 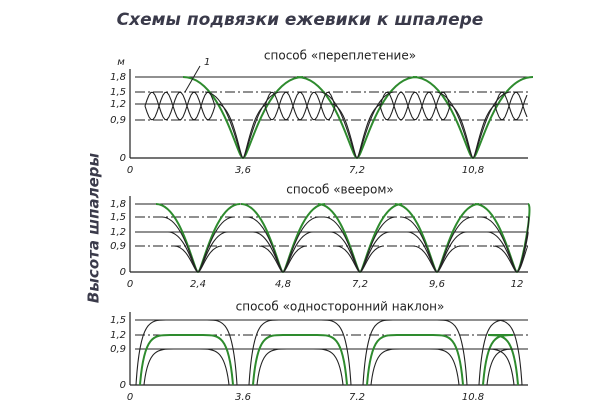 I want to click on x-tick-label: 2,4, so click(x=198, y=284).